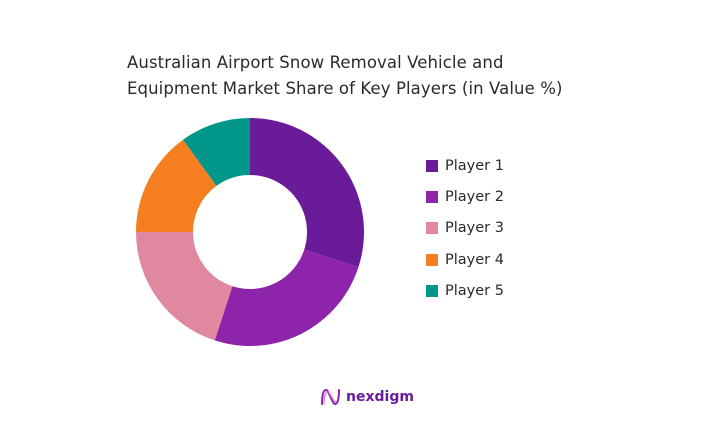 This screenshot has width=711, height=429. What do you see at coordinates (474, 165) in the screenshot?
I see `legend-label: Player 1` at bounding box center [474, 165].